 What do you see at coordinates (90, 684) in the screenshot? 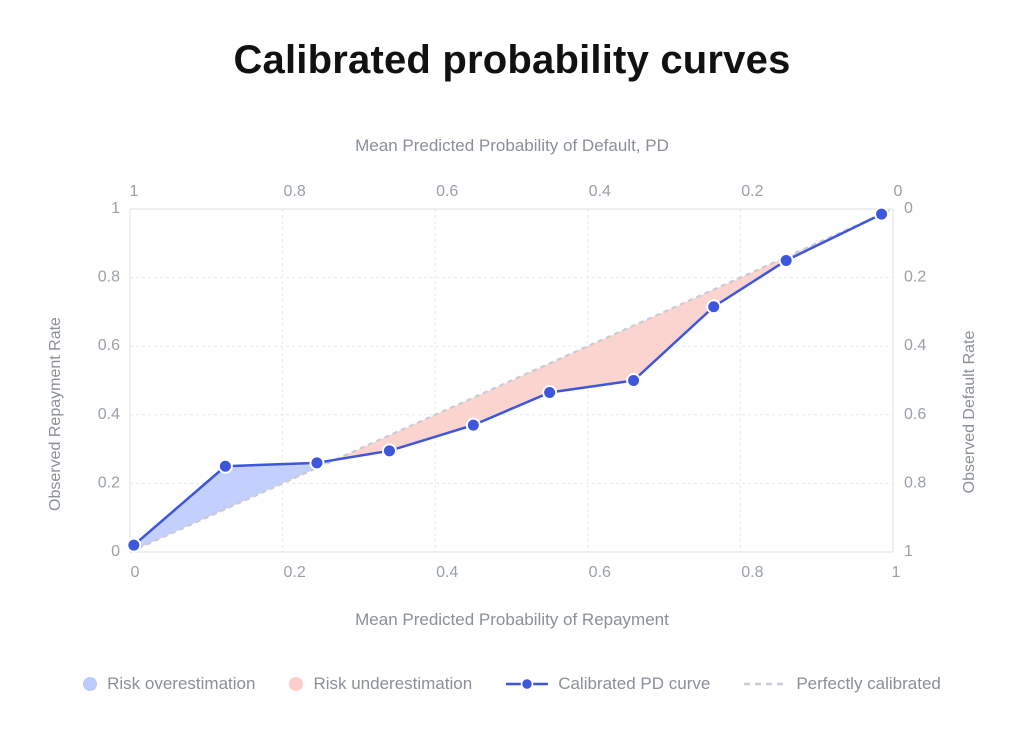
I see `overestimation-swatch` at bounding box center [90, 684].